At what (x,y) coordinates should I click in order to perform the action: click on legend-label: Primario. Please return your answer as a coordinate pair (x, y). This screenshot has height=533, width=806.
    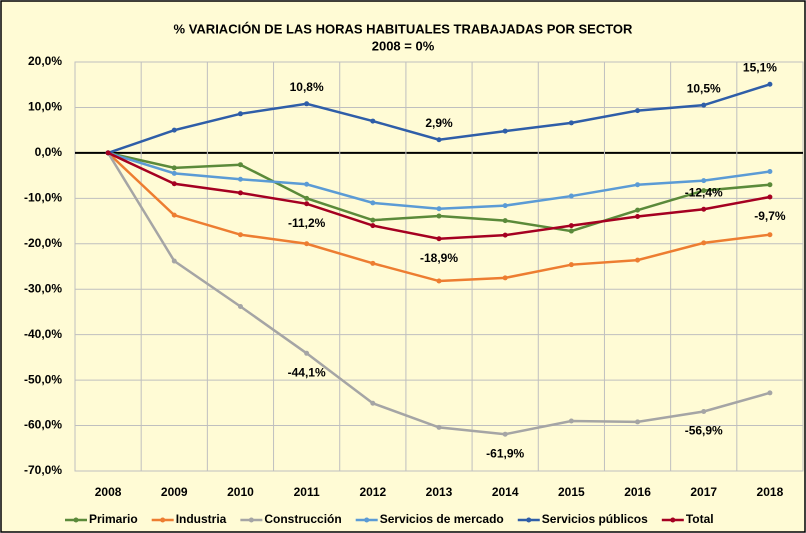
    Looking at the image, I should click on (113, 519).